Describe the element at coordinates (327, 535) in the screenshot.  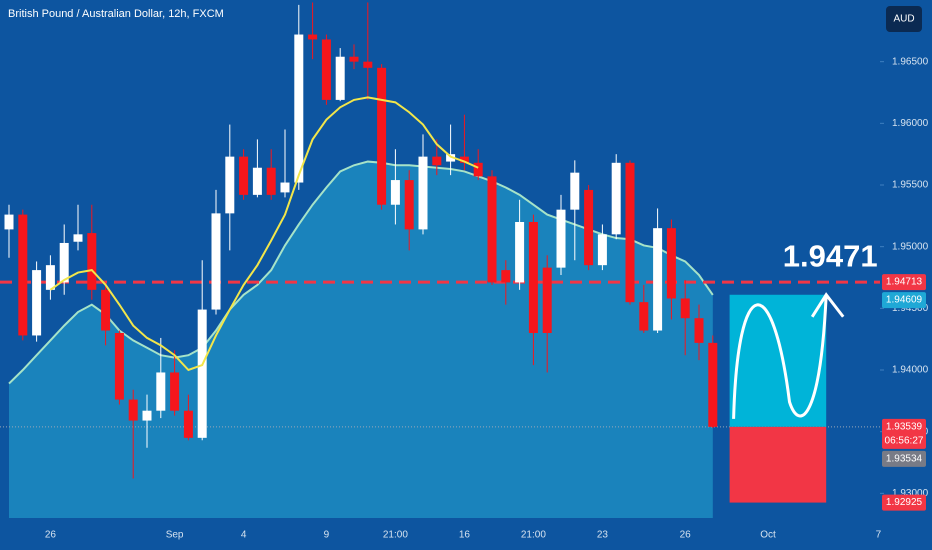
I see `x-tick-label: 9` at that location.